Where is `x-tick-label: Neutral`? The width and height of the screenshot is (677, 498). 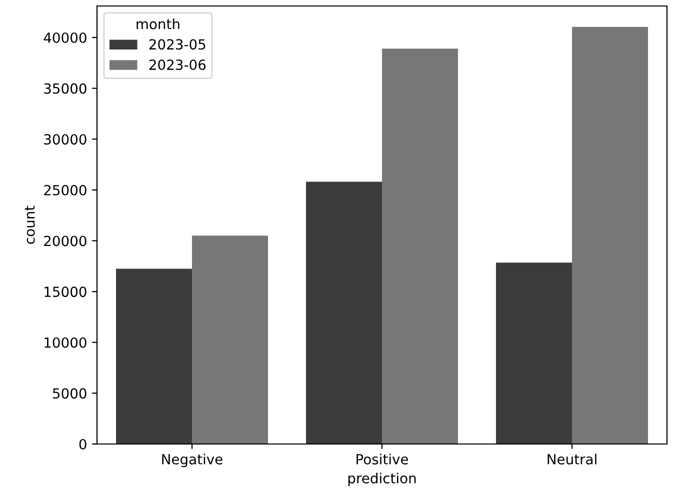 x-tick-label: Neutral is located at coordinates (572, 459).